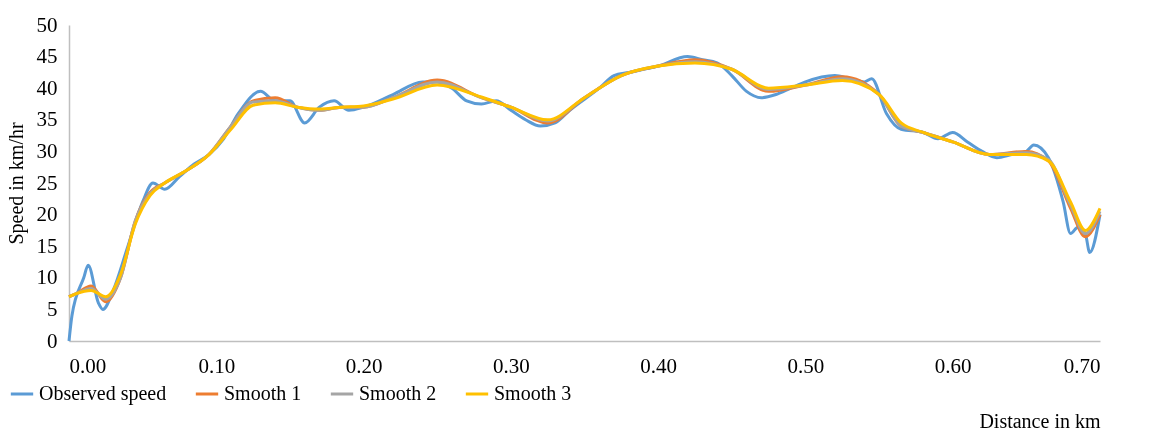 This screenshot has width=1174, height=439. What do you see at coordinates (47, 150) in the screenshot?
I see `y-tick-label: 30` at bounding box center [47, 150].